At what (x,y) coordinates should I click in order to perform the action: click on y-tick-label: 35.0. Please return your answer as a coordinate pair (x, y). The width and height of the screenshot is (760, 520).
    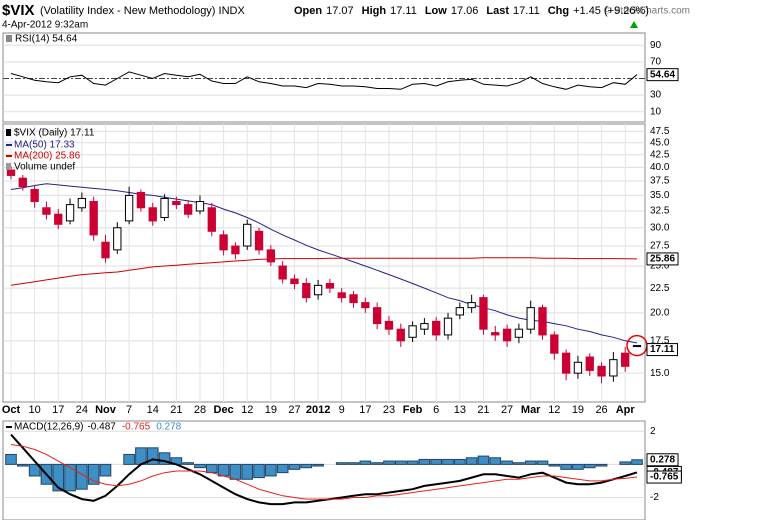
    Looking at the image, I should click on (660, 195).